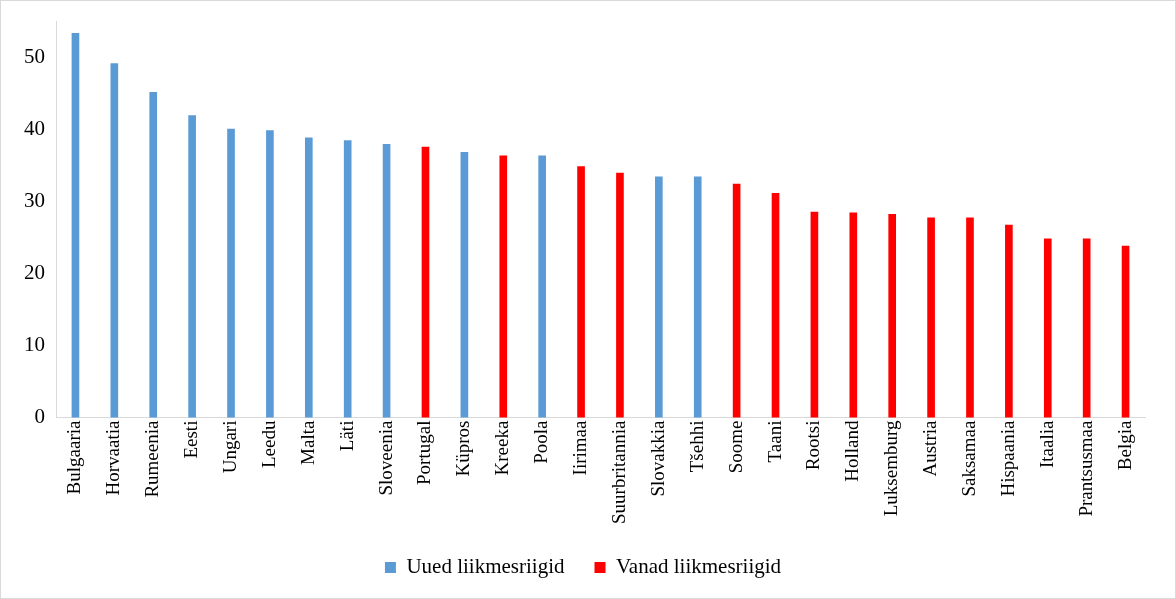 This screenshot has height=599, width=1176. What do you see at coordinates (34, 127) in the screenshot?
I see `y-tick-label: 40` at bounding box center [34, 127].